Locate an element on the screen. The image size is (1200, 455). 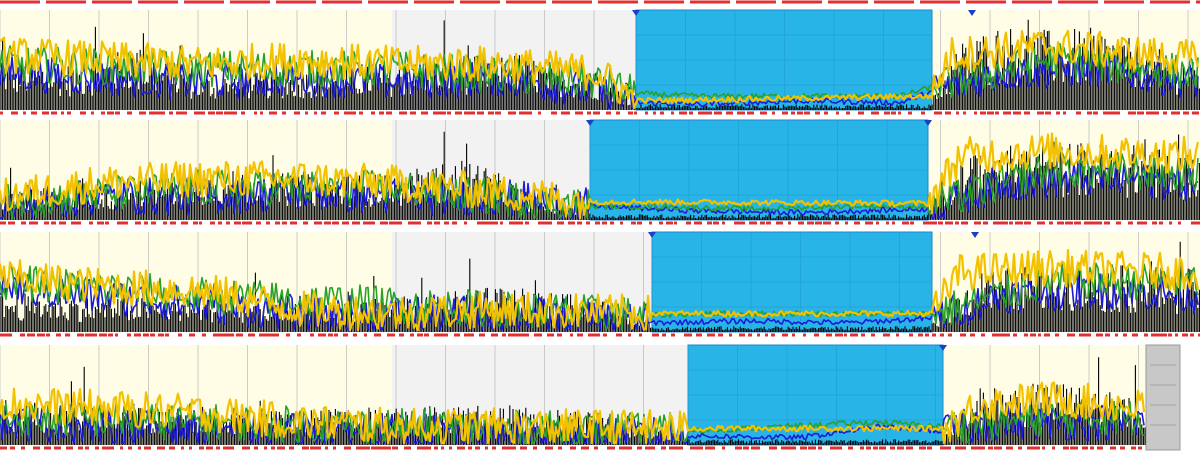
scroll-thumb is located at coordinates (1163, 397).